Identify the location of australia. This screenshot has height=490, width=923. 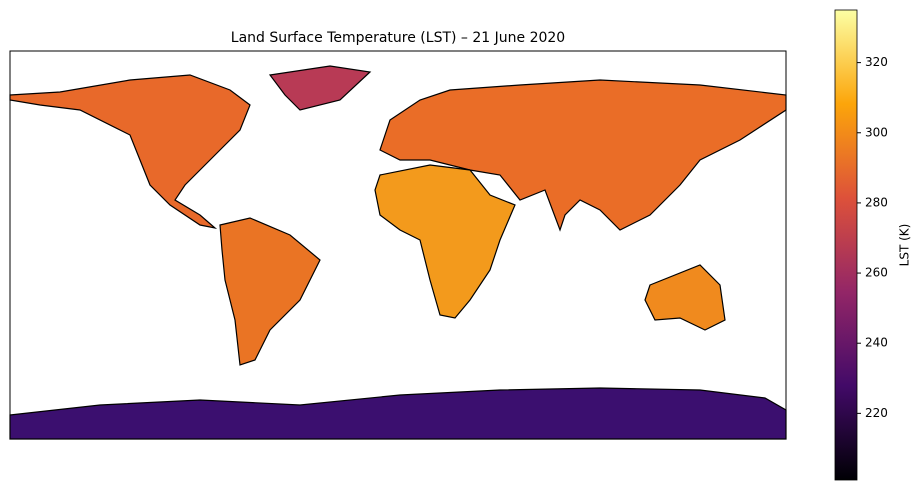
(685, 297).